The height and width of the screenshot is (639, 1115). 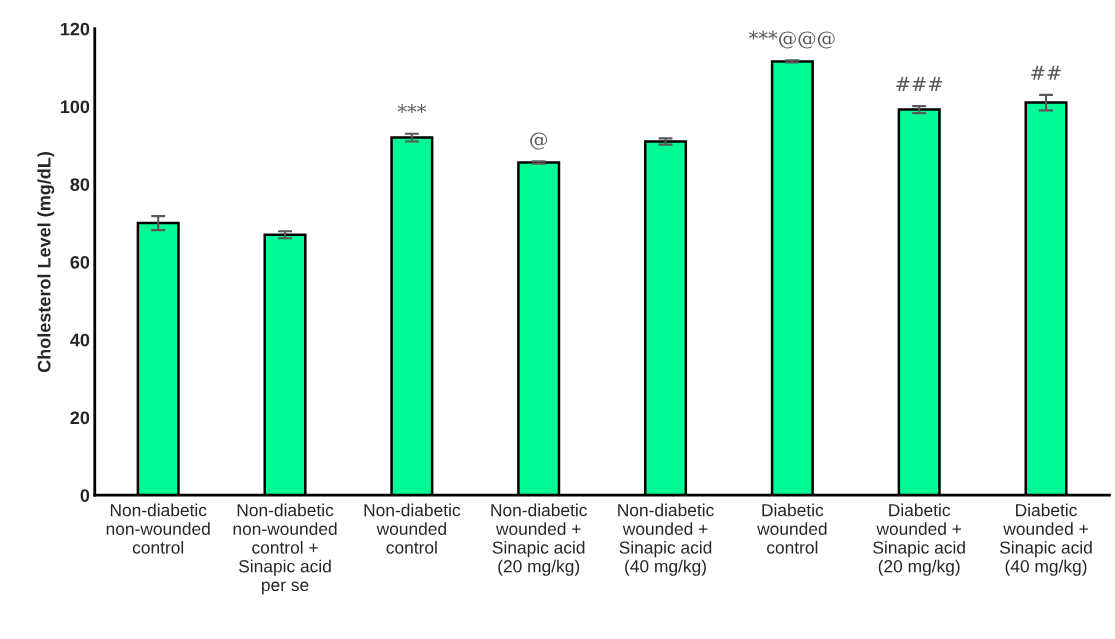 I want to click on y-tick-label: 120, so click(x=75, y=29).